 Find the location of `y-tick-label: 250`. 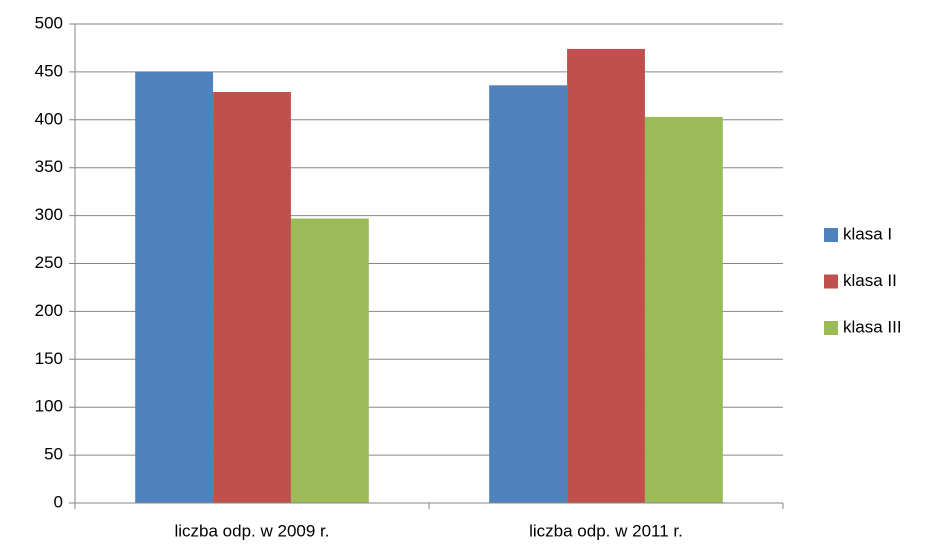

y-tick-label: 250 is located at coordinates (49, 262).